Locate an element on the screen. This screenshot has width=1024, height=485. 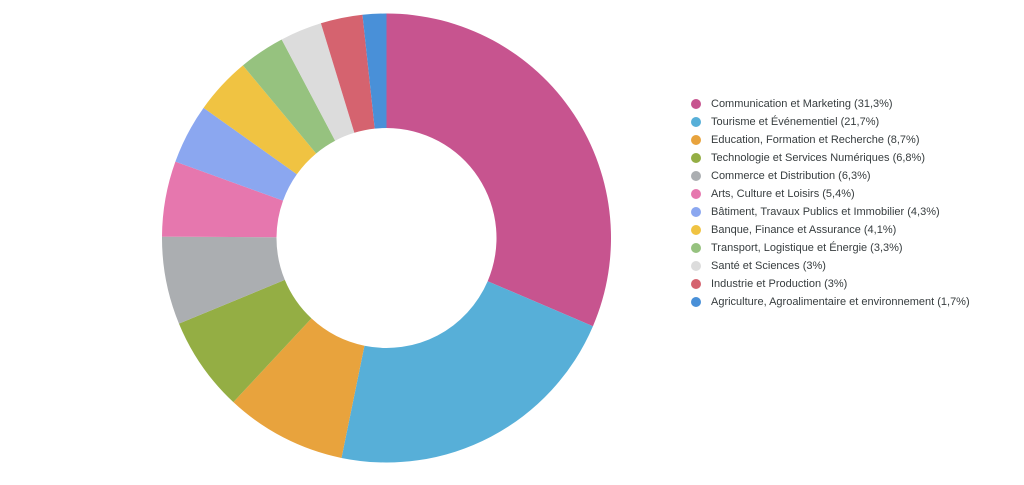
legend-item-8: Banque, Finance et Assurance (4,1%) is located at coordinates (830, 230).